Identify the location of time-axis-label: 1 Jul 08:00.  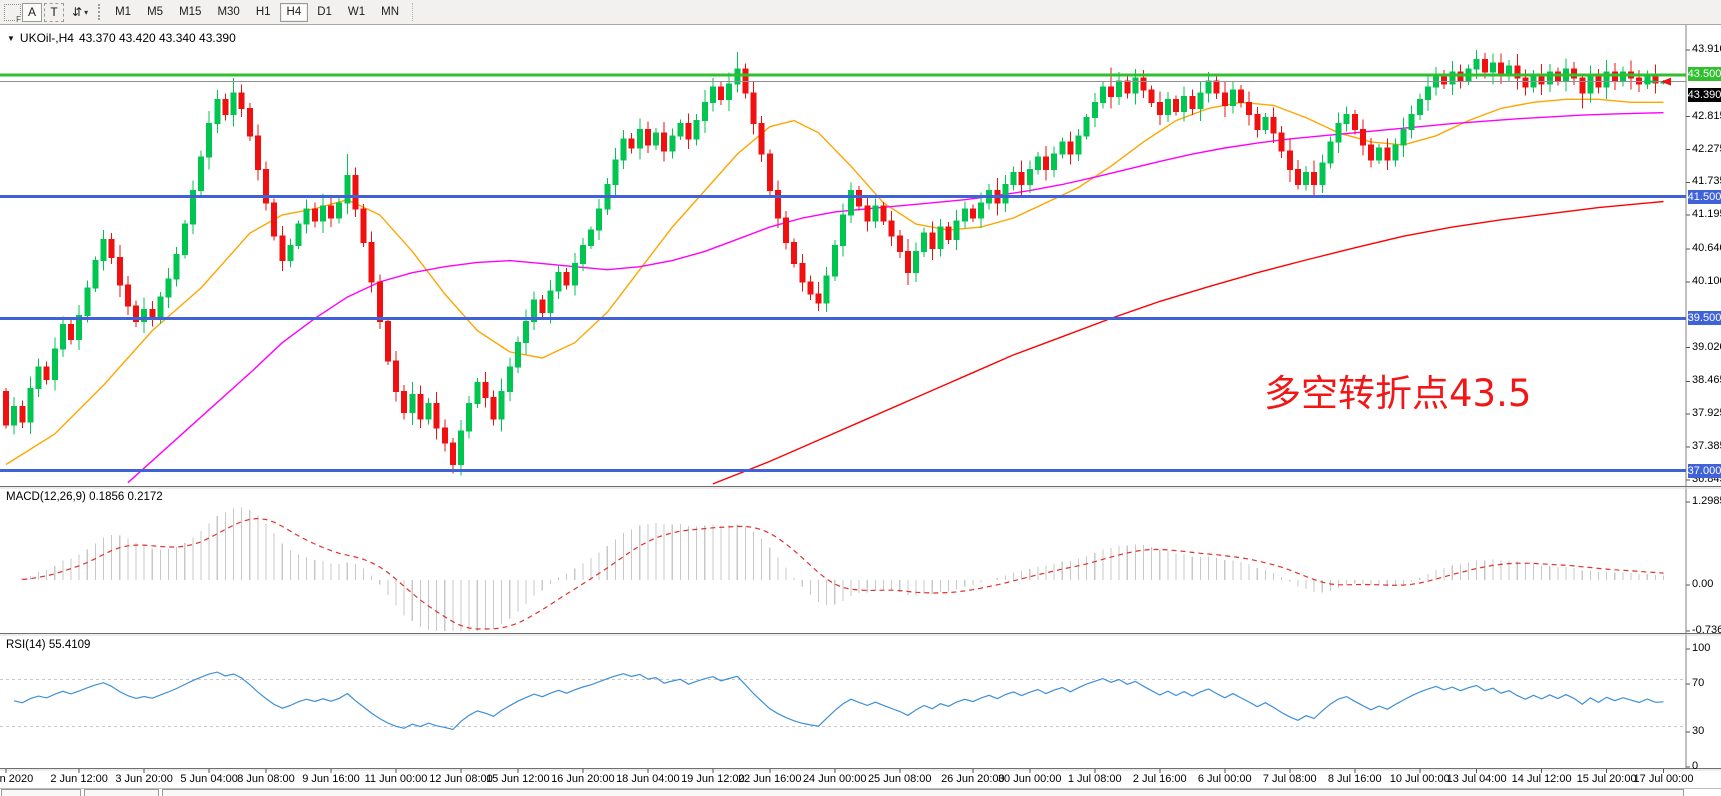
(1094, 779).